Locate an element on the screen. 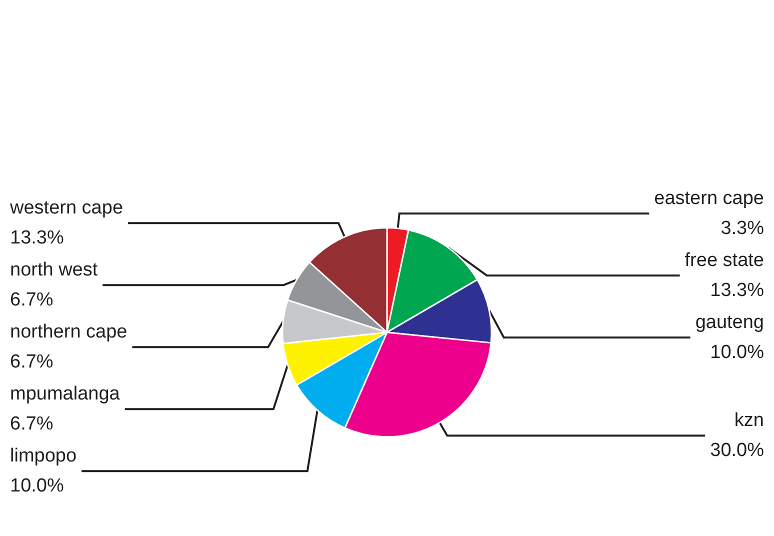 The image size is (774, 536). slice-label: western cape is located at coordinates (66, 208).